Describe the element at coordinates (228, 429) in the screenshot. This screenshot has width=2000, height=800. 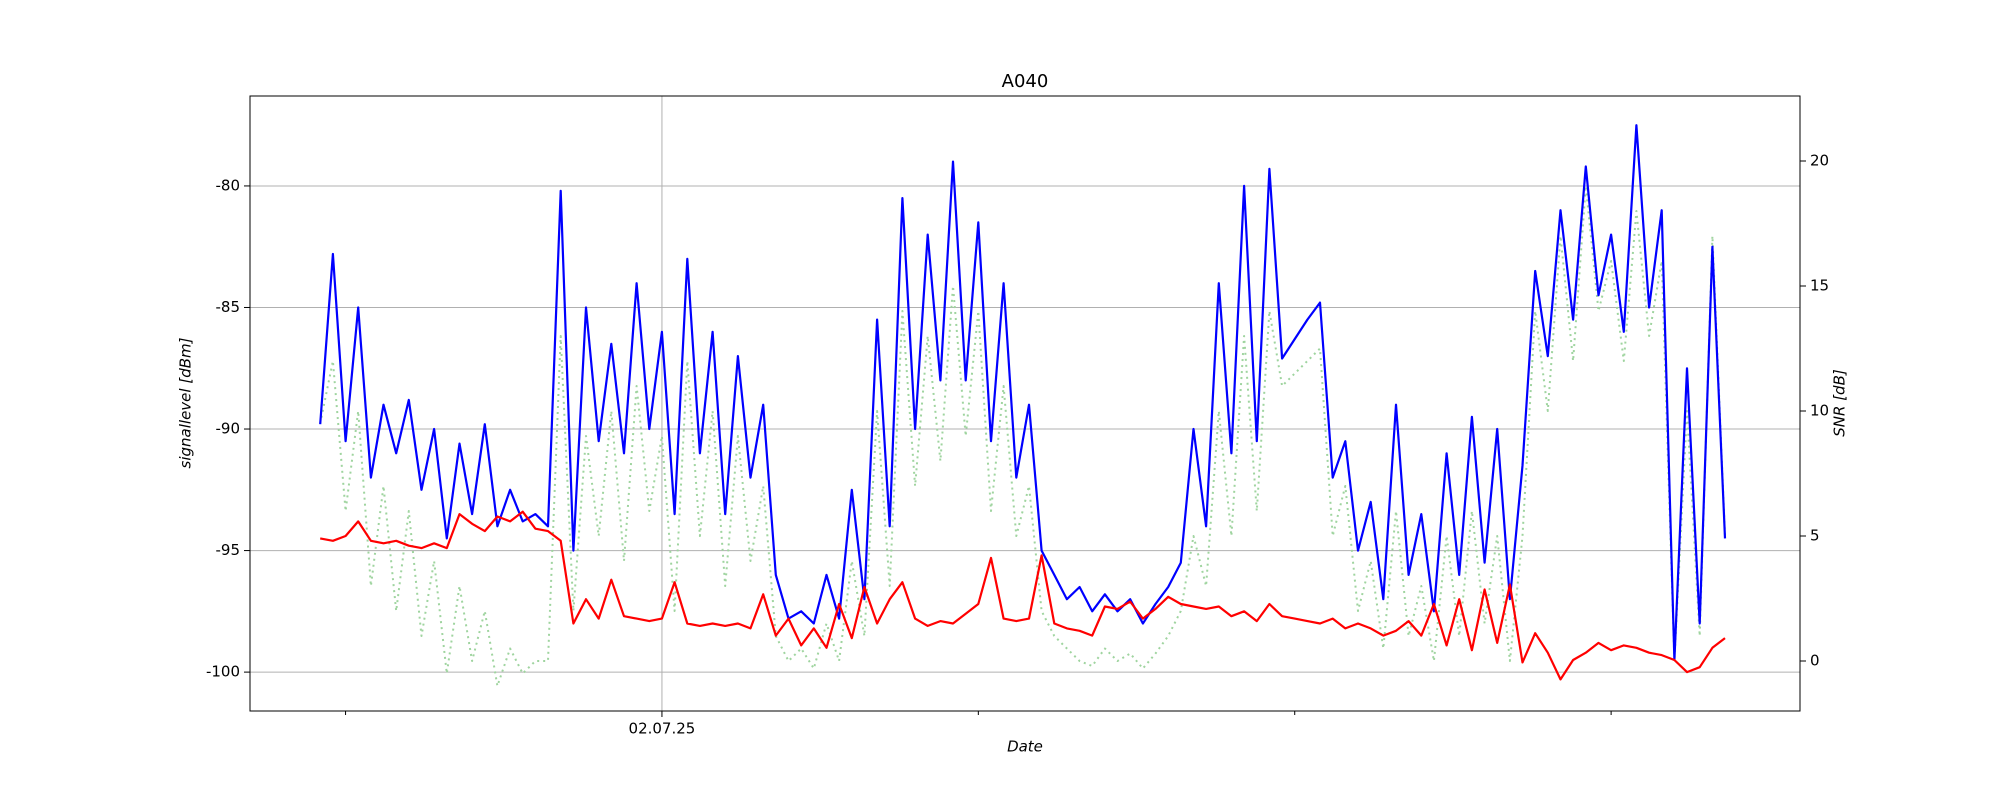
I see `y-tick-label: -90` at that location.